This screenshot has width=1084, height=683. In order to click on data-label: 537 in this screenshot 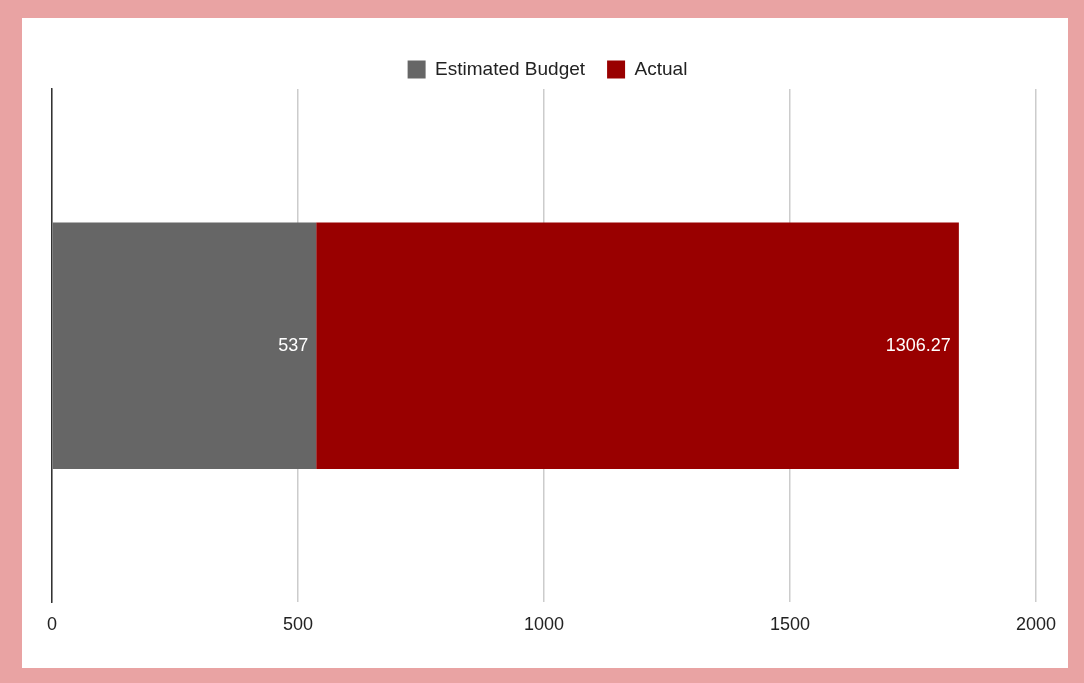, I will do `click(293, 344)`.